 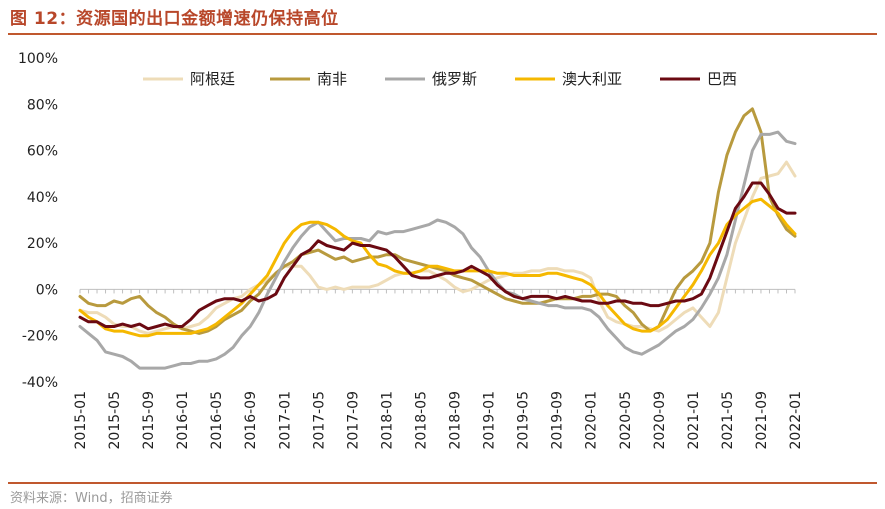 What do you see at coordinates (47, 290) in the screenshot?
I see `y-tick-label: 0%` at bounding box center [47, 290].